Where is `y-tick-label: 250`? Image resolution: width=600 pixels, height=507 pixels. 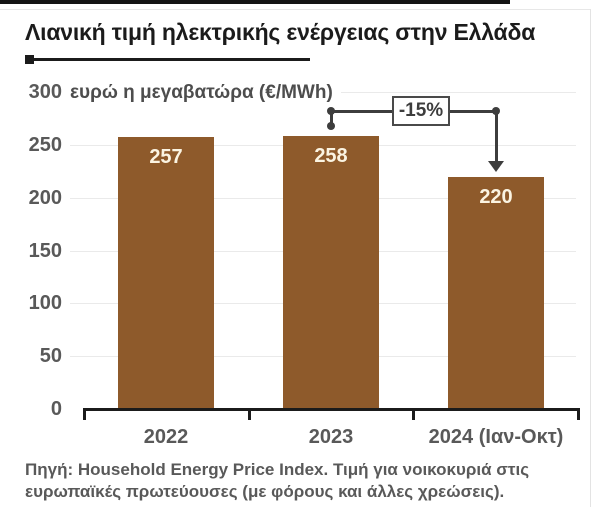
y-tick-label: 250 is located at coordinates (45, 145).